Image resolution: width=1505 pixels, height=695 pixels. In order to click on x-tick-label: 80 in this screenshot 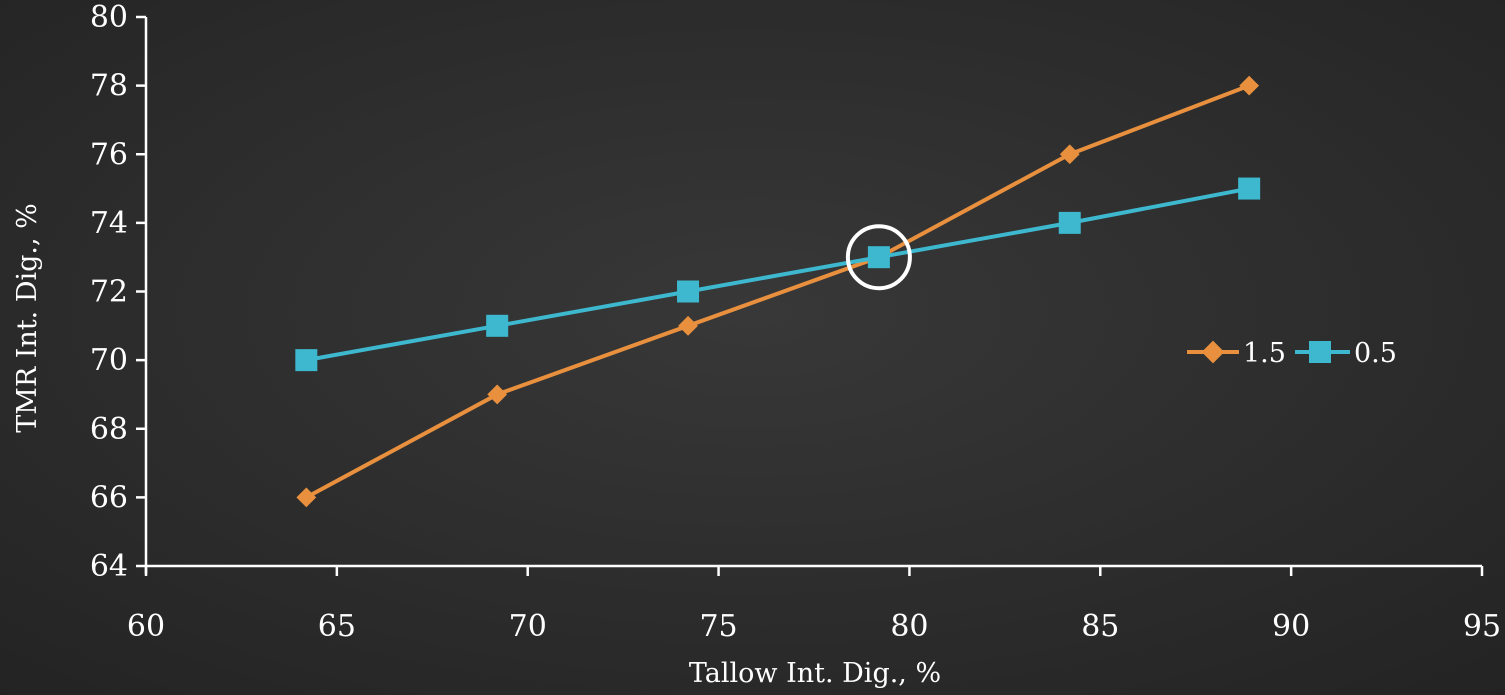, I will do `click(909, 626)`.